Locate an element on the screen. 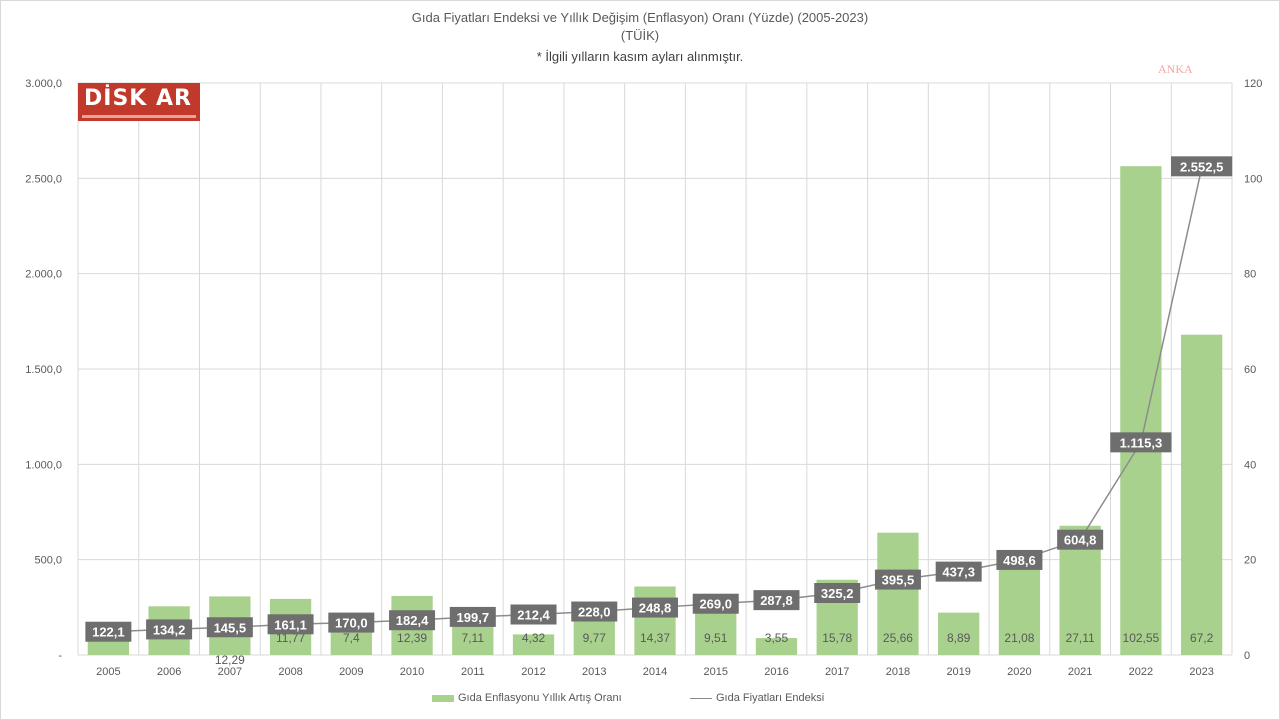 Image resolution: width=1280 pixels, height=720 pixels. bar-value-label: 102,55 is located at coordinates (1141, 638).